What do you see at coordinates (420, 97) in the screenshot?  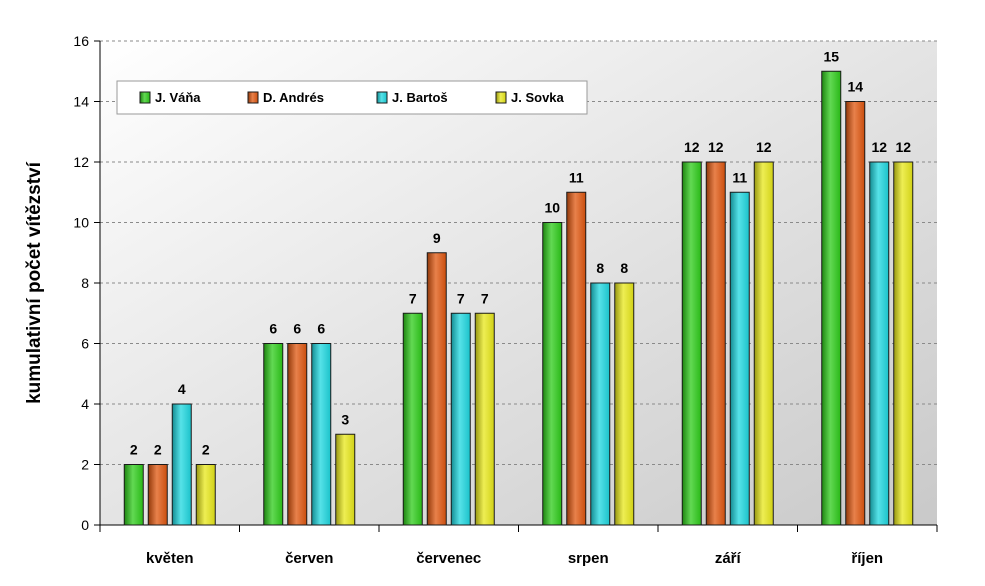 I see `legend-label: J. Bartoš` at bounding box center [420, 97].